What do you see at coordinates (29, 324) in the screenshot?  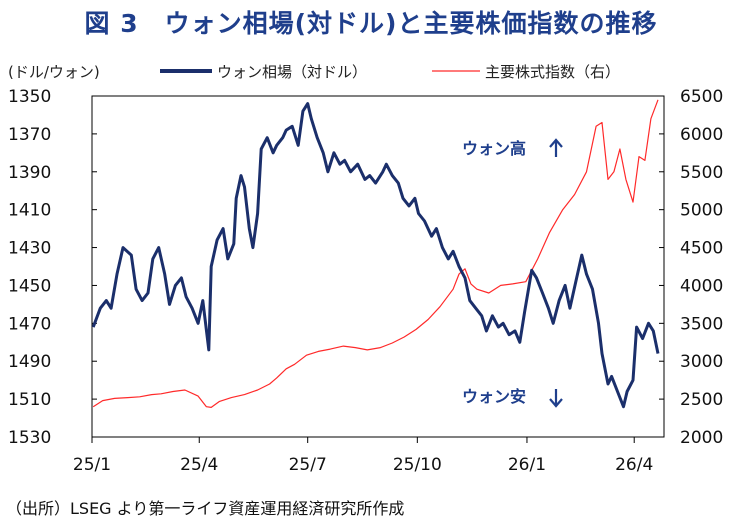 I see `left-tick-label: 1470` at bounding box center [29, 324].